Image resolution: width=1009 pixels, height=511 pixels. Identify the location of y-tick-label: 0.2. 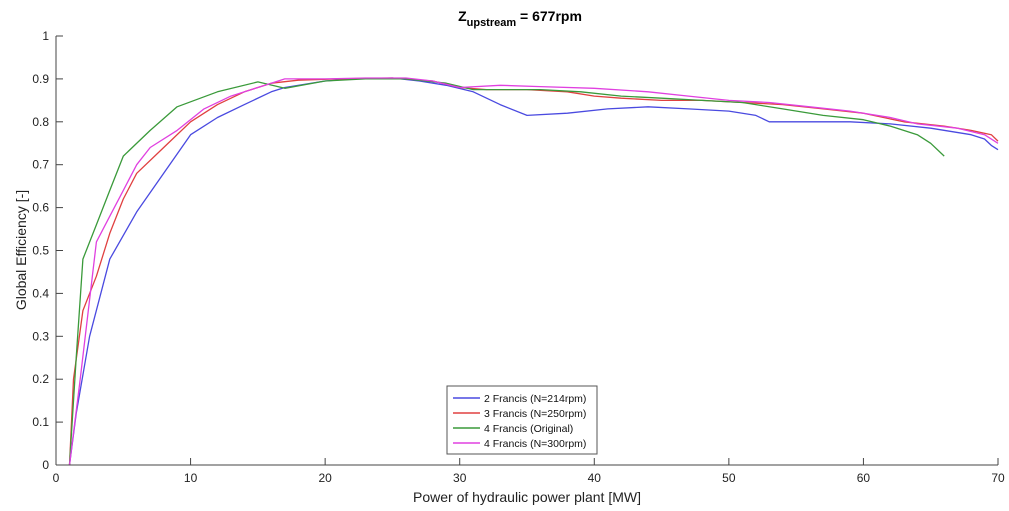
(40, 379).